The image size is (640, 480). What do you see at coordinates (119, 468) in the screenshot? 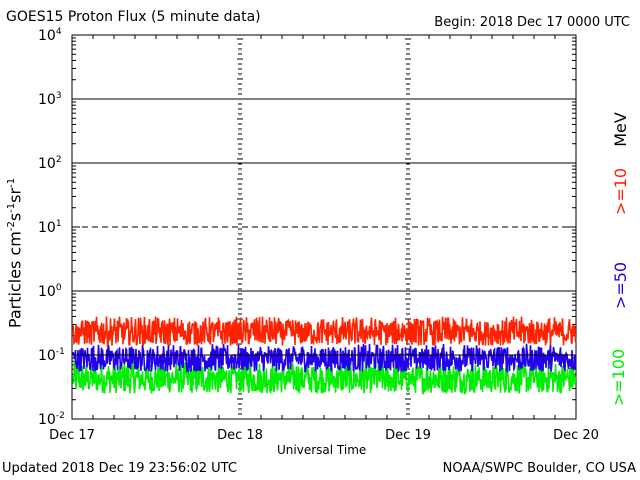
I see `updated-timestamp: Updated 2018 Dec 19 23:56:02 UTC` at bounding box center [119, 468].